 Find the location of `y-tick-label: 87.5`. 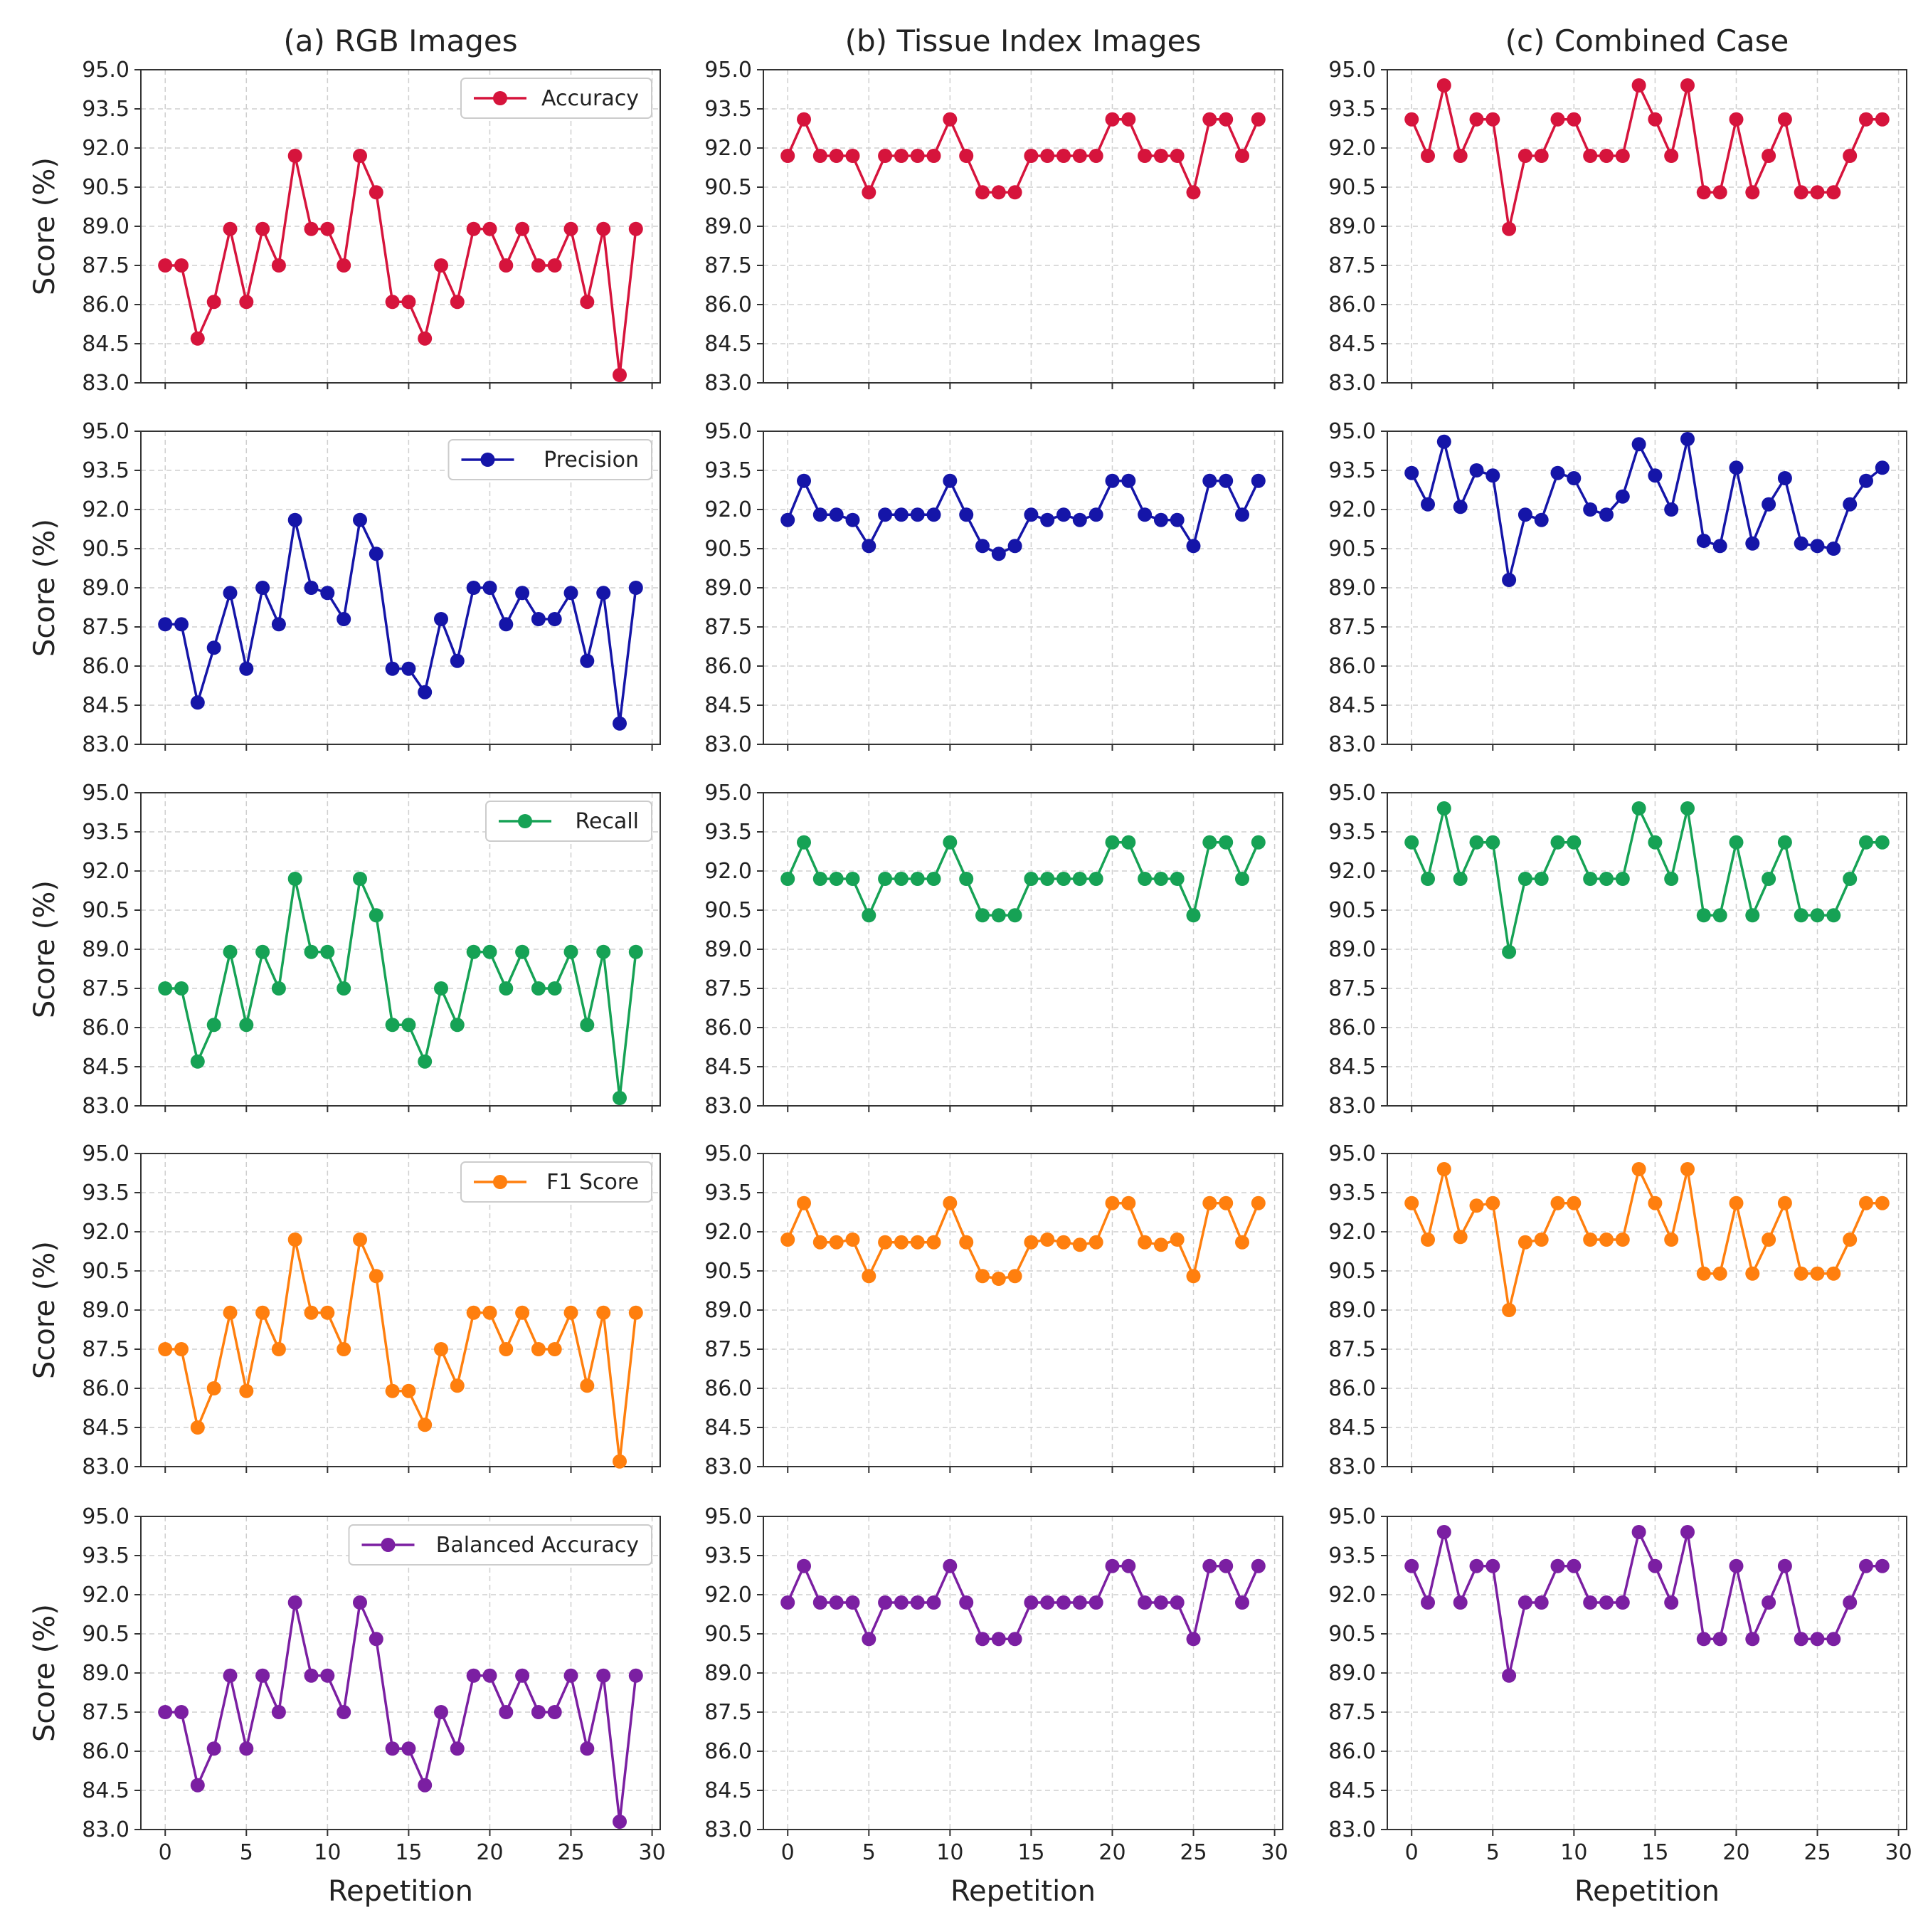

y-tick-label: 87.5 is located at coordinates (105, 989).